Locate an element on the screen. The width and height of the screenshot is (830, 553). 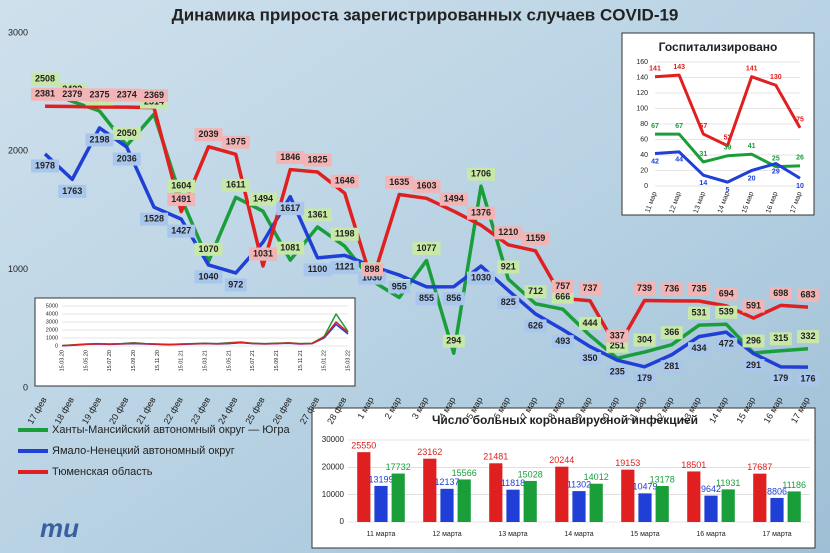
data-label: 9642 is located at coordinates (711, 489).